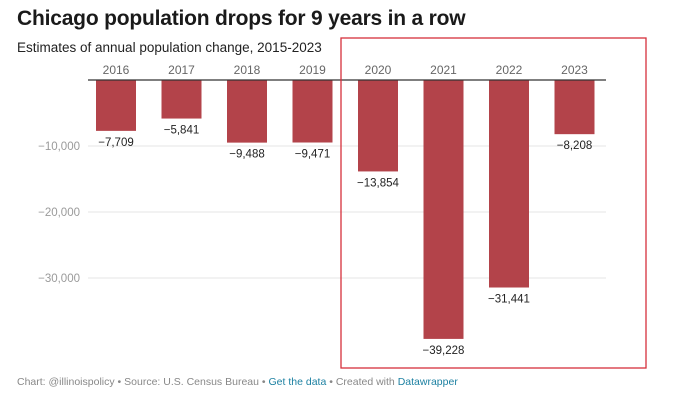 The width and height of the screenshot is (680, 414). I want to click on data-label-2022: −31,441, so click(509, 300).